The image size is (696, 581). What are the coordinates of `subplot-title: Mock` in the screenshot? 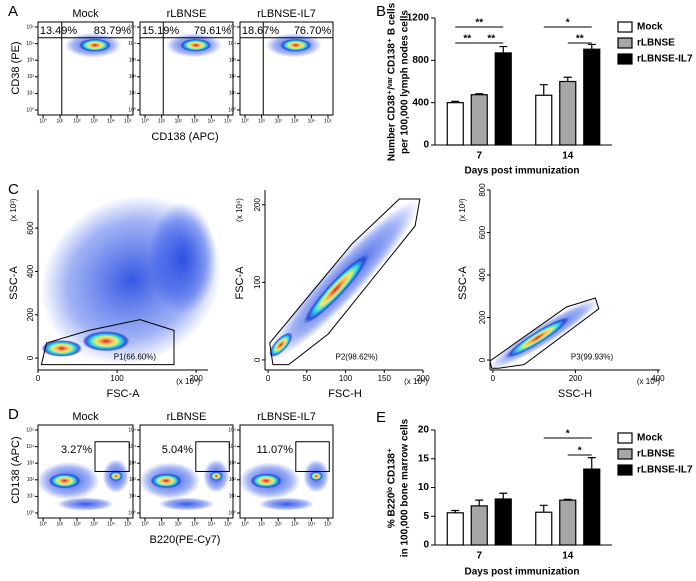 It's located at (85, 14).